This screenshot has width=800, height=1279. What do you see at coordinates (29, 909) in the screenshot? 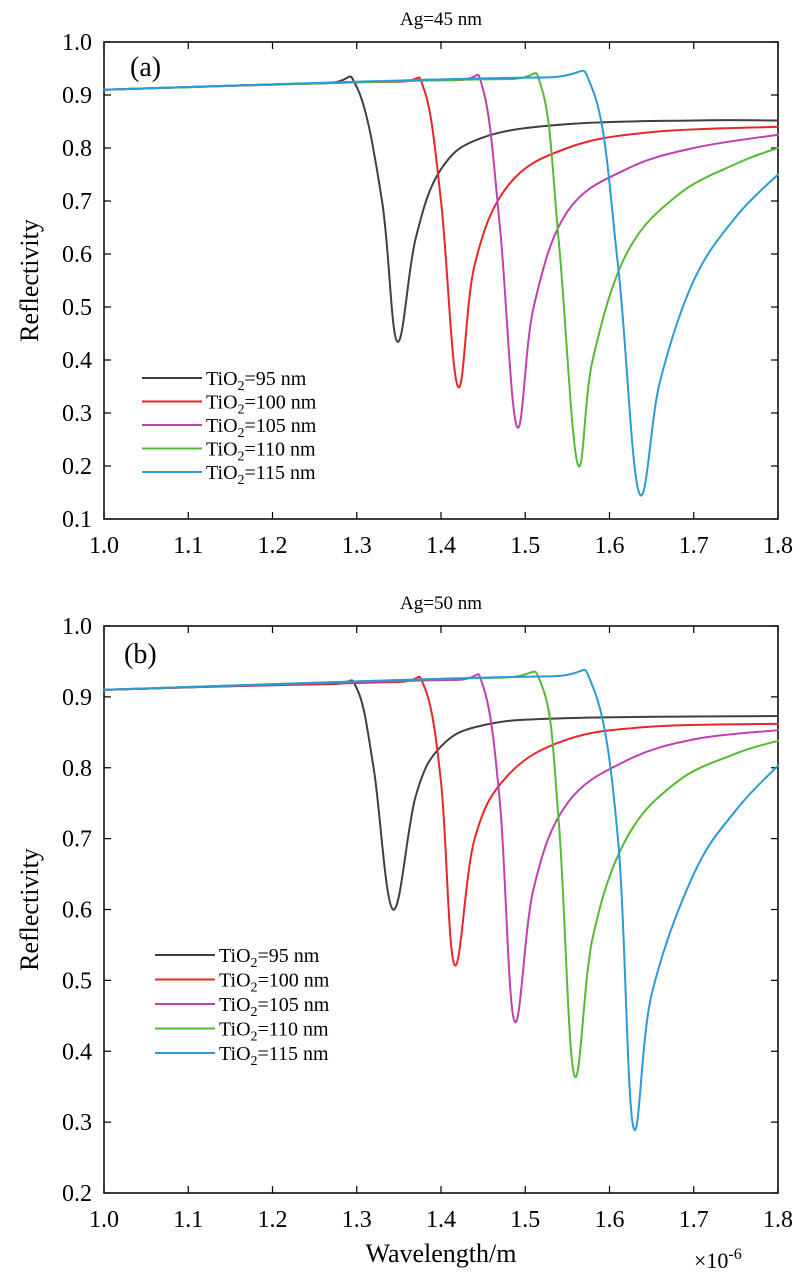
I see `panel-b-y-axis-label: Reflectivity` at bounding box center [29, 909].